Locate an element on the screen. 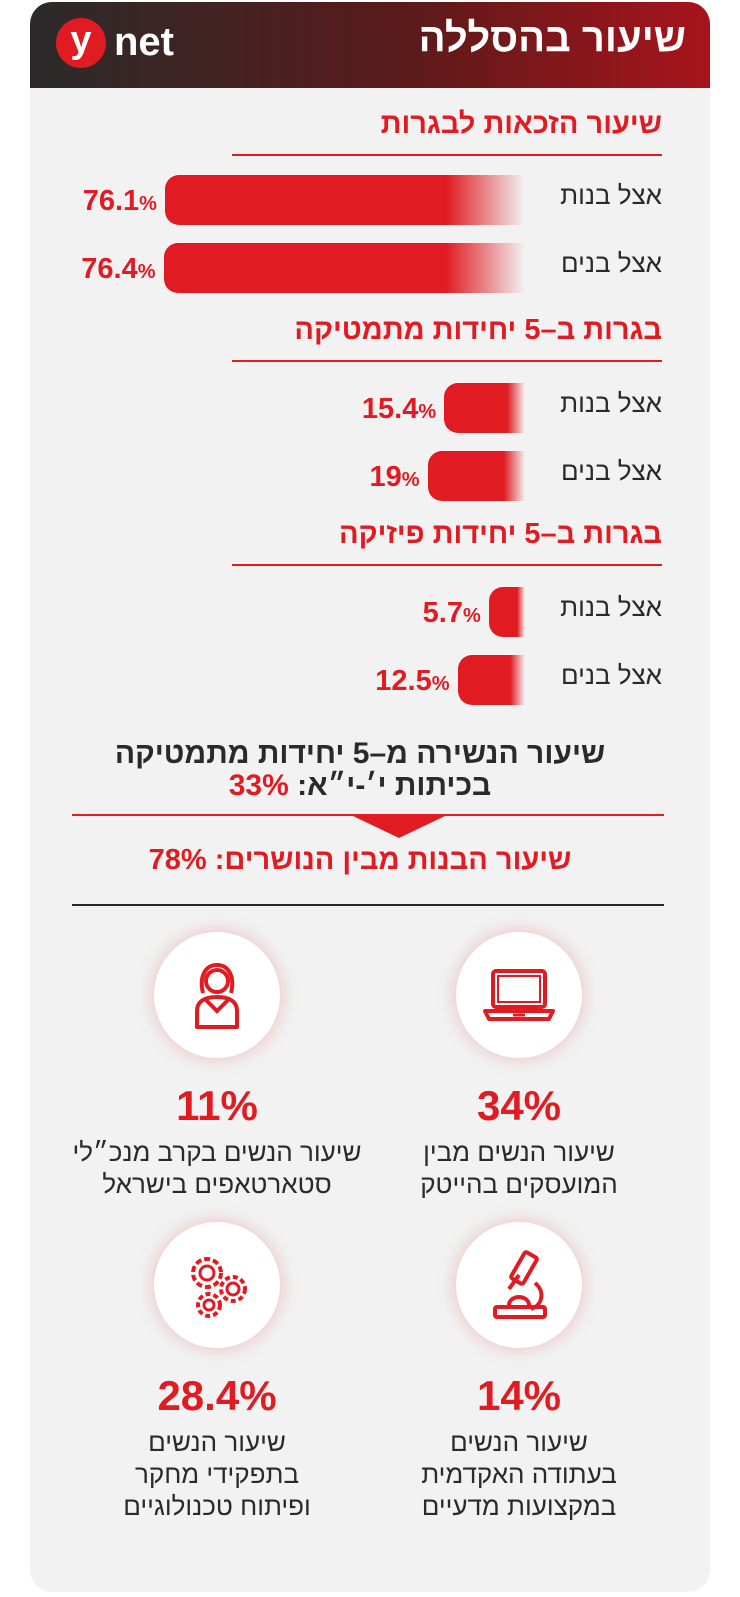  bar-girls-math is located at coordinates (484, 408).